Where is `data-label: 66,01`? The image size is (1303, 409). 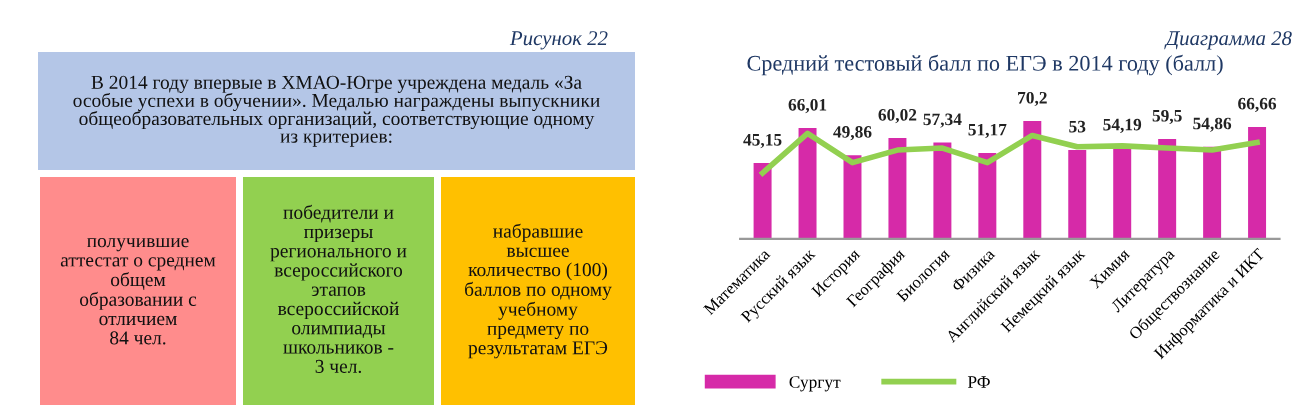
data-label: 66,01 is located at coordinates (807, 106).